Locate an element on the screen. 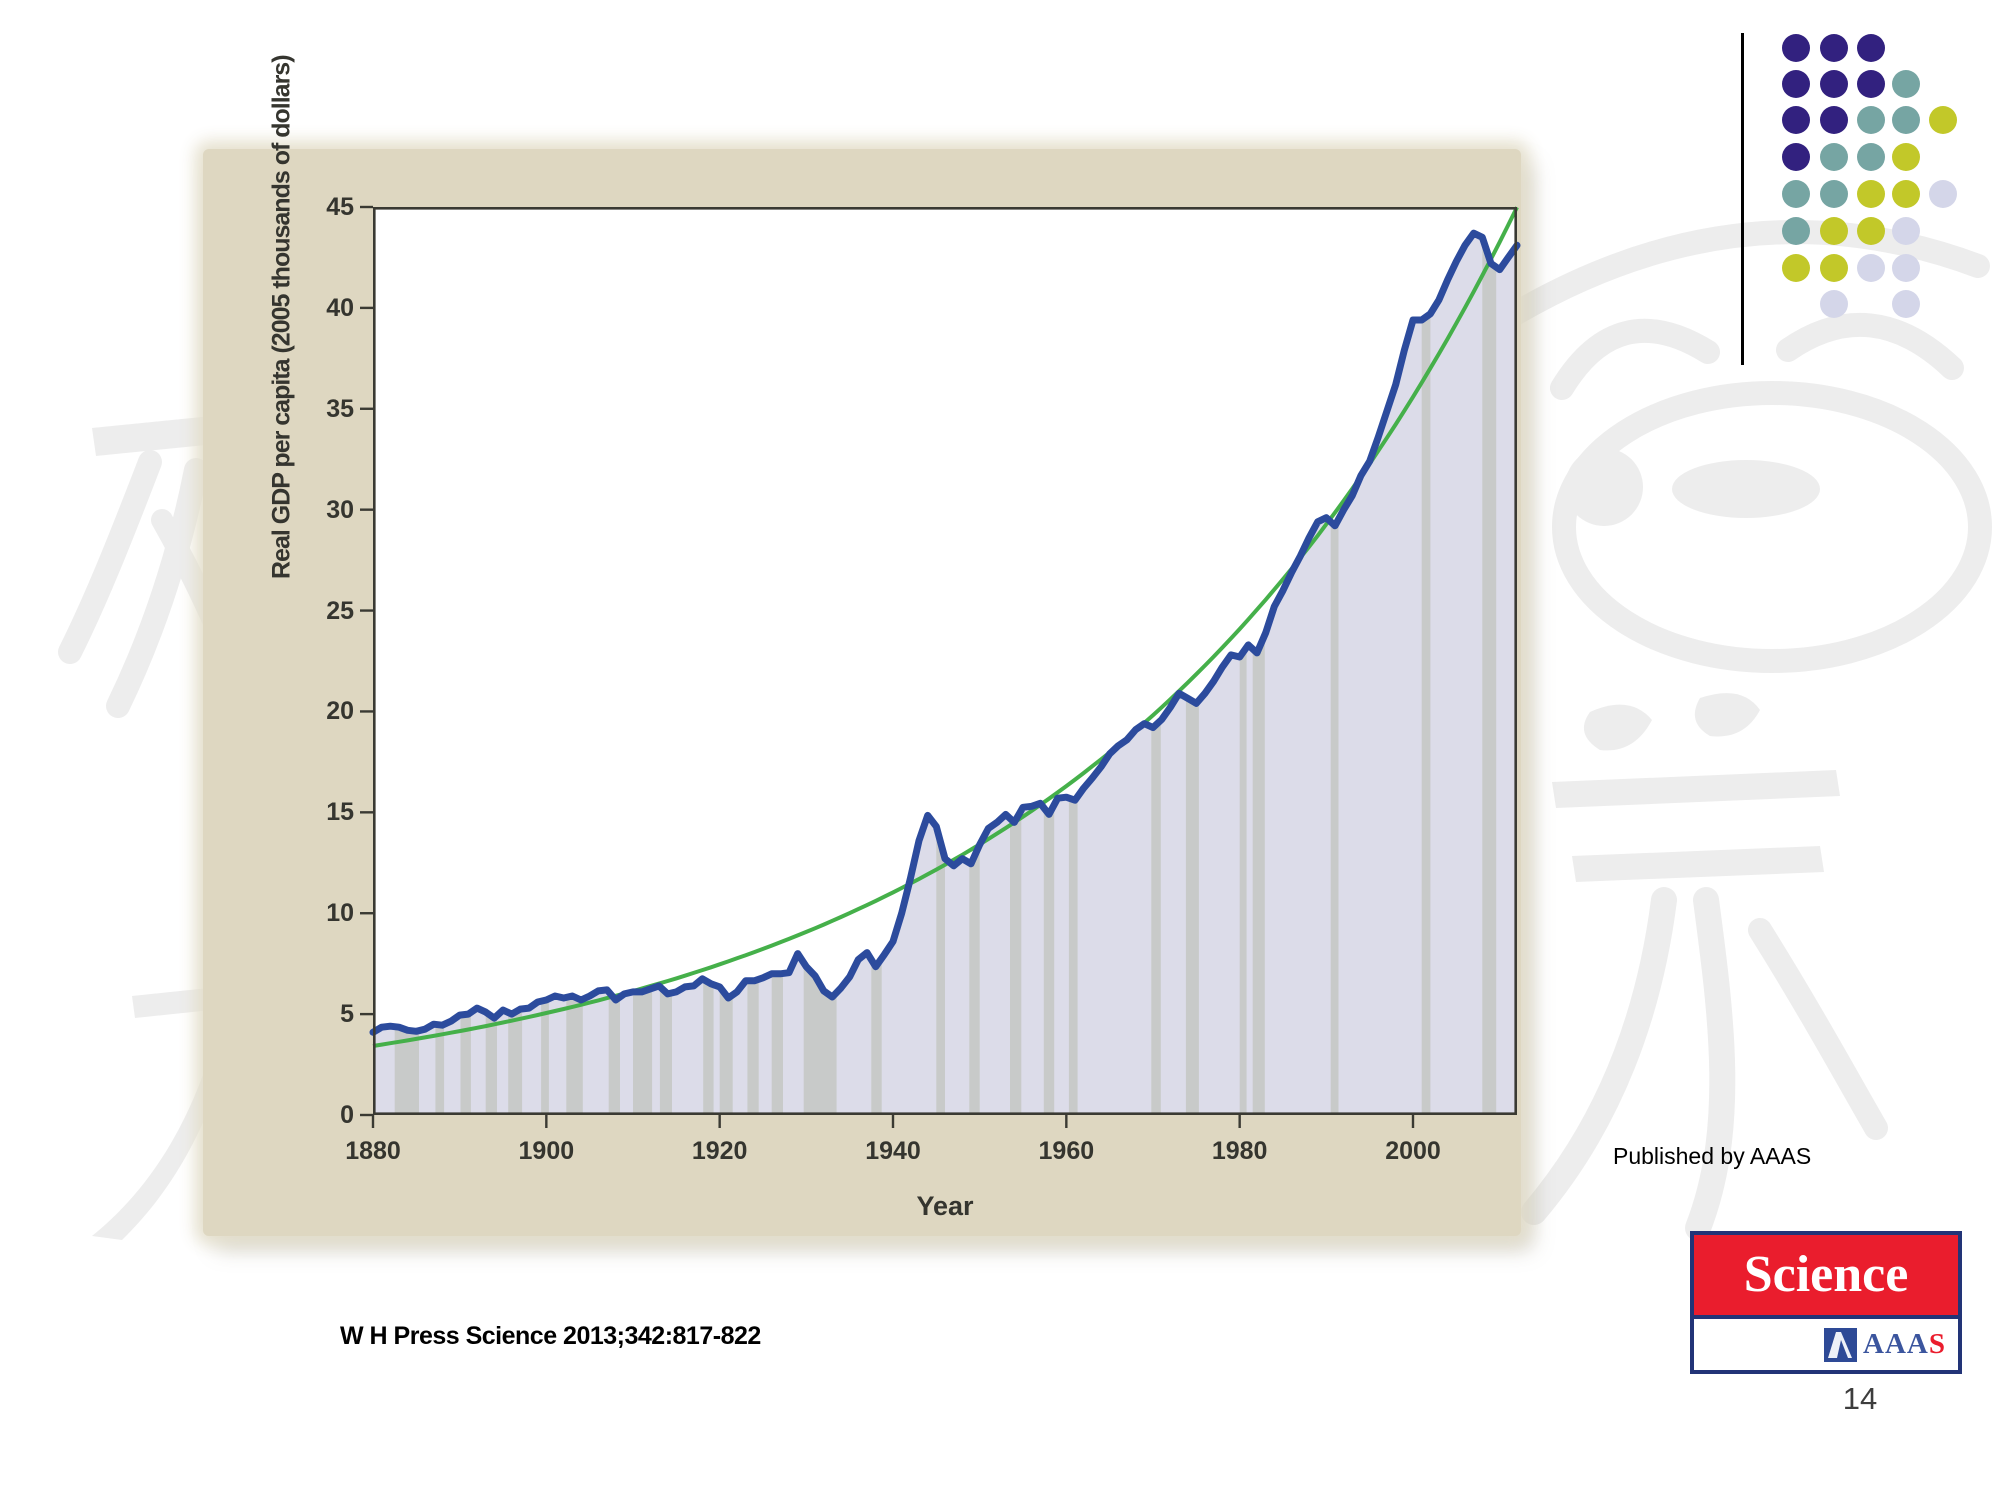 Image resolution: width=2000 pixels, height=1500 pixels. aaas-wordmark: AAAS is located at coordinates (1904, 1344).